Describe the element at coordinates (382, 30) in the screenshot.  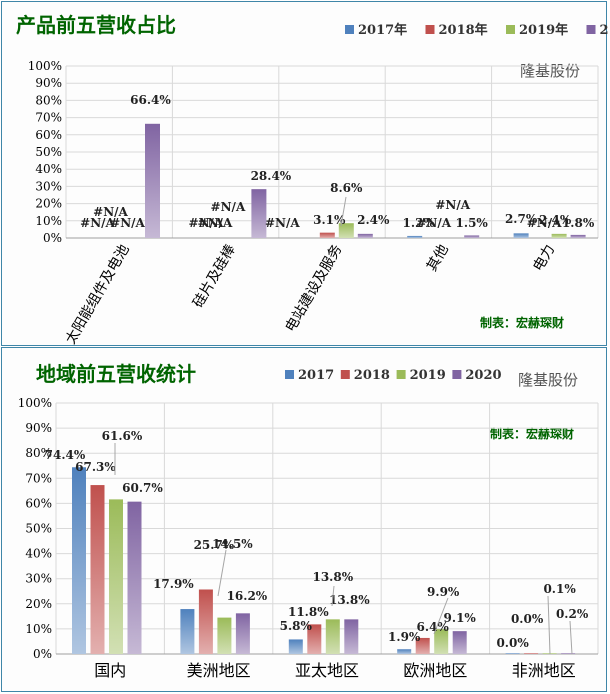
I see `legend-entry: 2017年` at that location.